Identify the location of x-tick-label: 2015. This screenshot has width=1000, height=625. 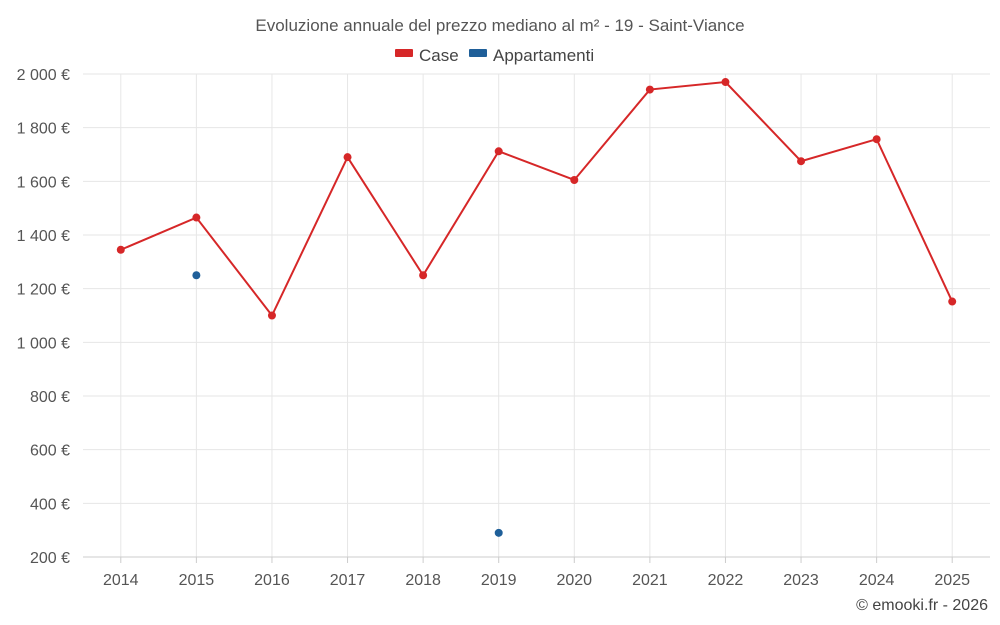
(197, 580).